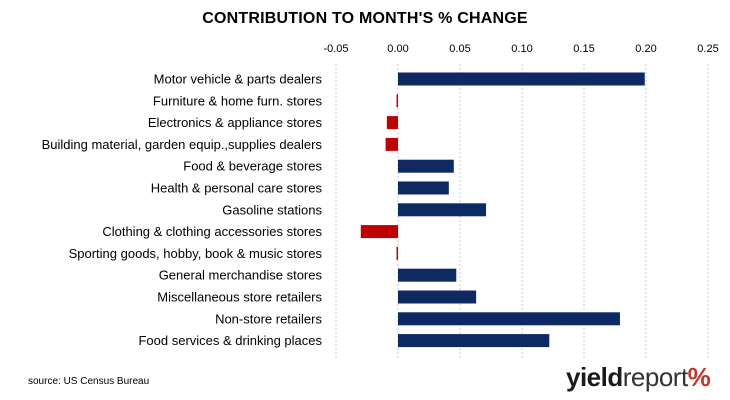 Image resolution: width=730 pixels, height=400 pixels. What do you see at coordinates (594, 377) in the screenshot?
I see `logo-yield-text: yield` at bounding box center [594, 377].